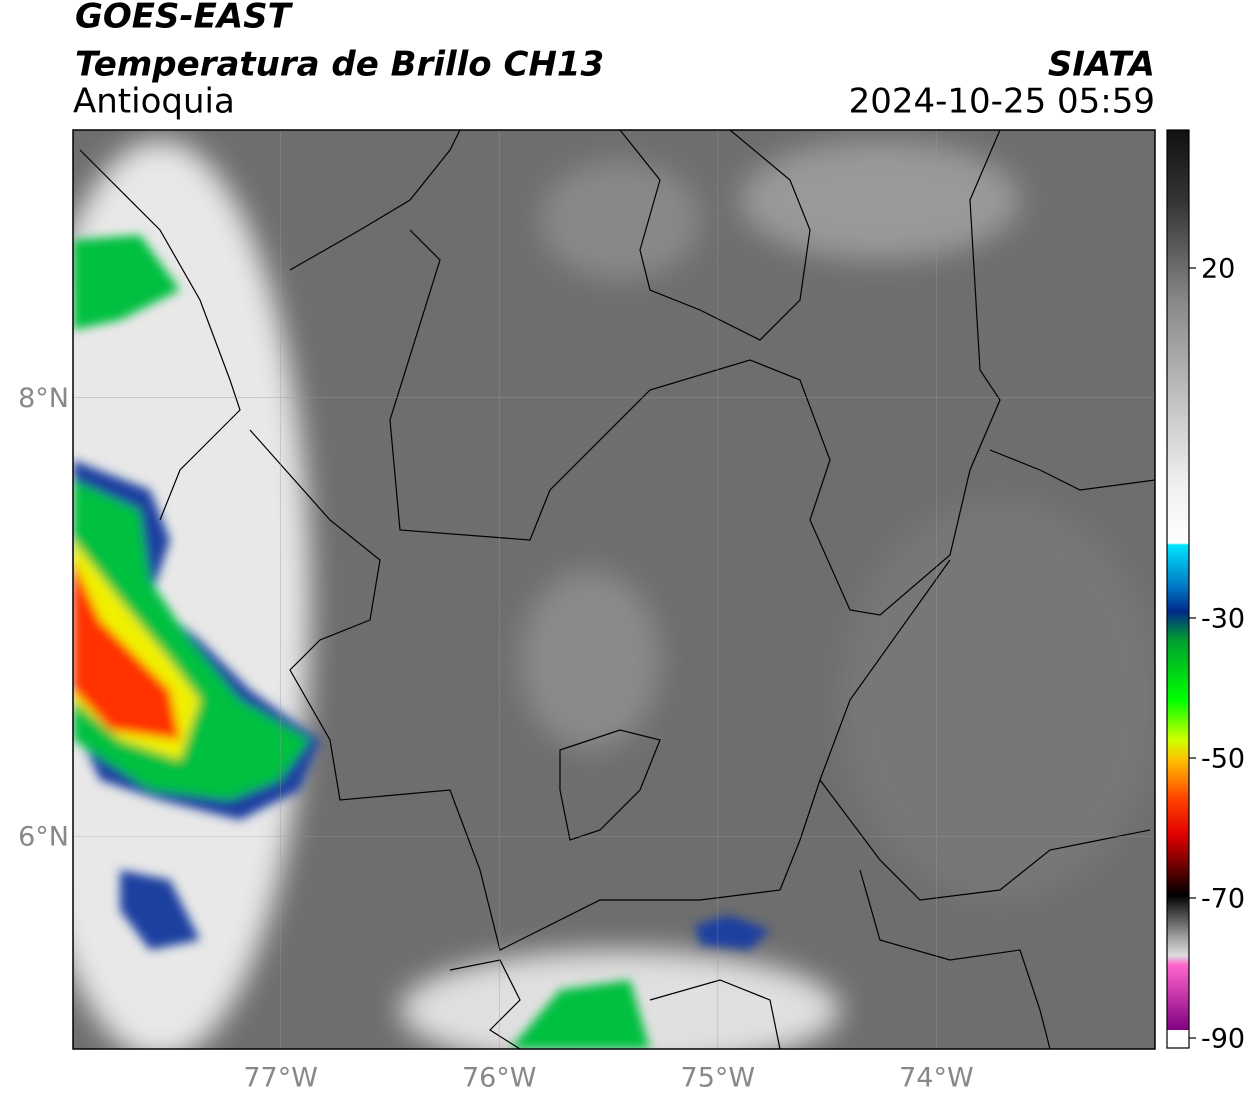  Describe the element at coordinates (43, 837) in the screenshot. I see `y-tick-label: 6°N` at that location.